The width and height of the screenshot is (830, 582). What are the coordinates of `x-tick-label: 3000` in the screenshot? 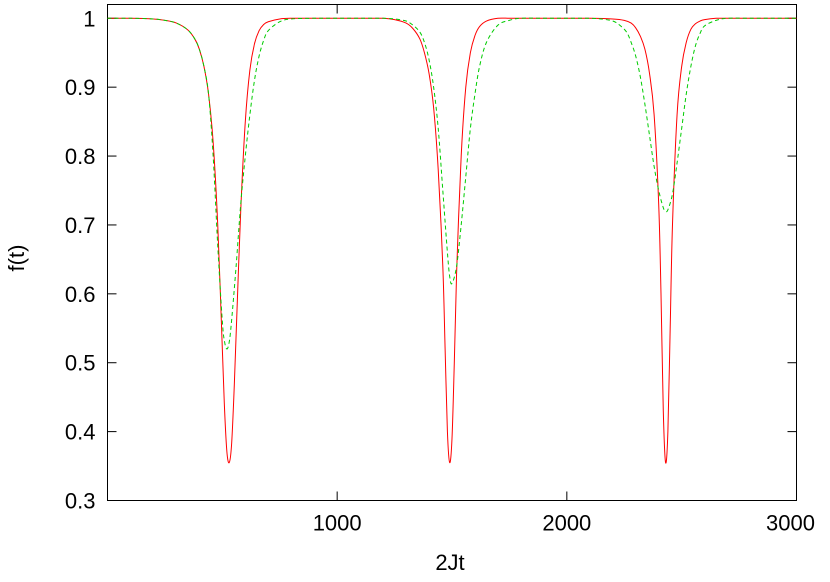 It's located at (790, 523).